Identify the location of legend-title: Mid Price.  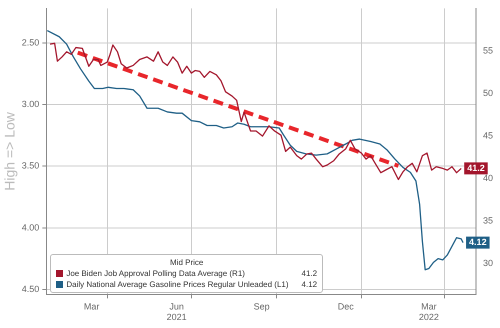
(186, 262).